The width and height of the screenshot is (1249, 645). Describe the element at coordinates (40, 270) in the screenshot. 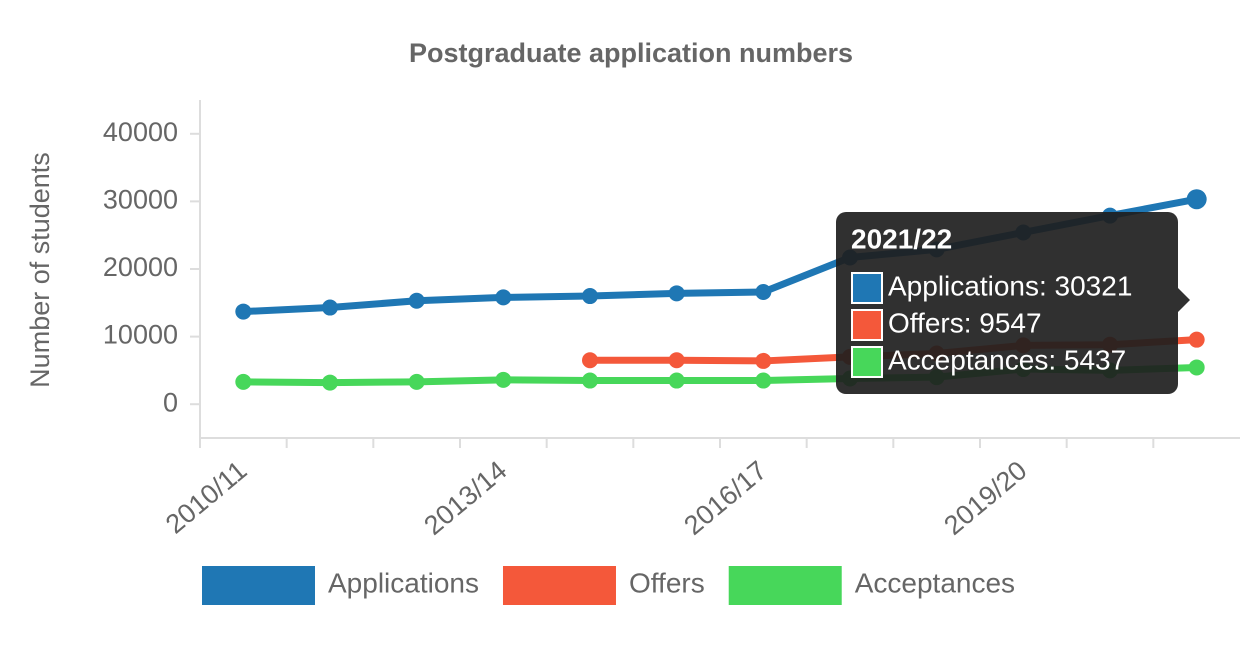

I see `y-axis-label: Number of students` at that location.